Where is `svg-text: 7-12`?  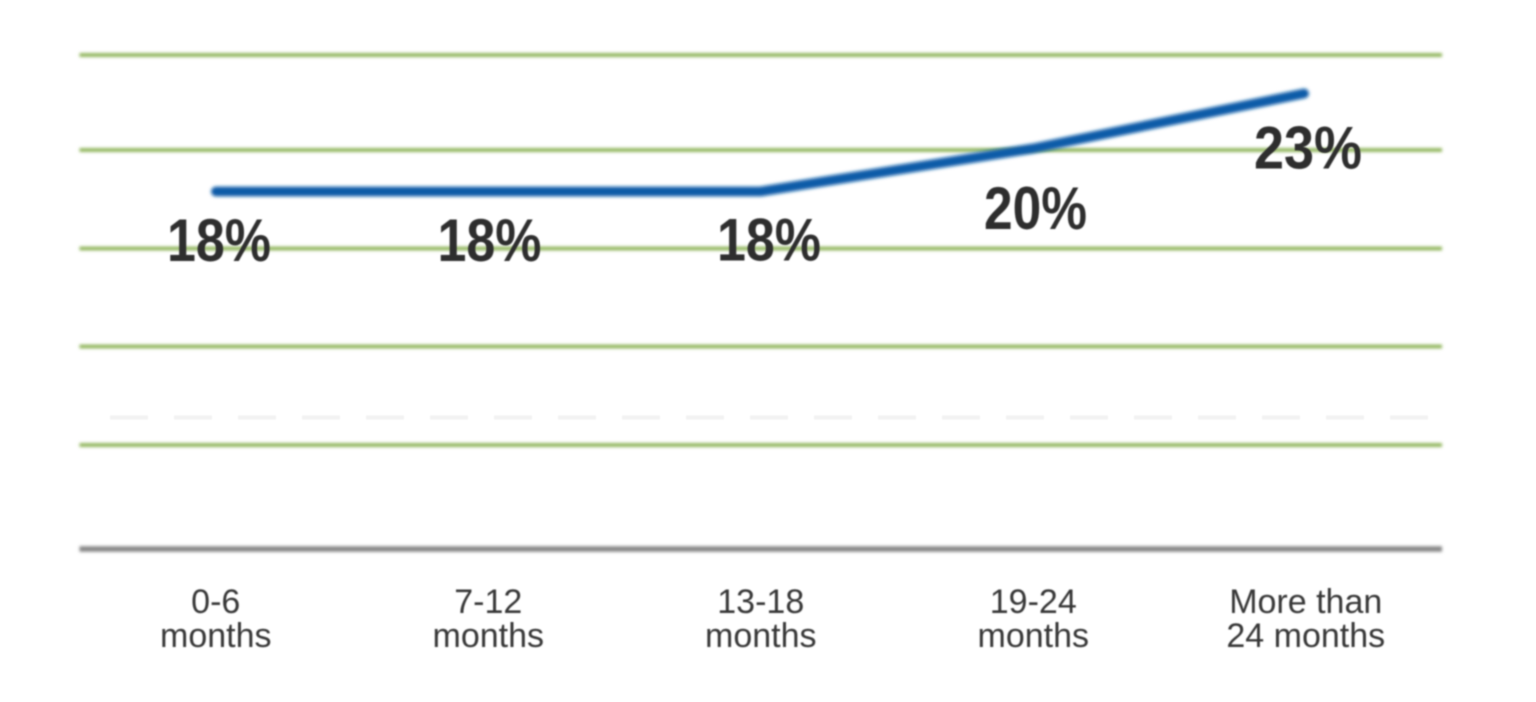 svg-text: 7-12 is located at coordinates (488, 602).